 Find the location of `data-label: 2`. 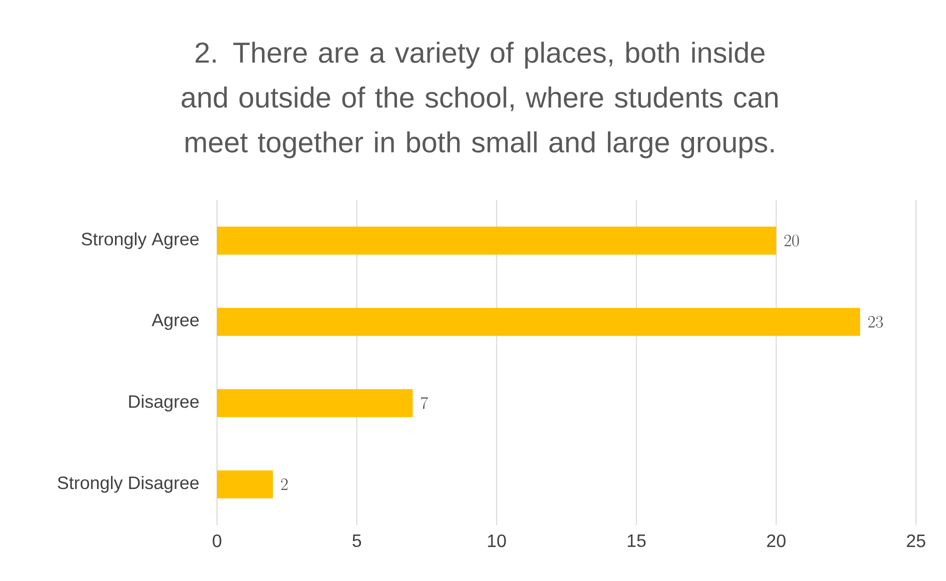

data-label: 2 is located at coordinates (284, 484).